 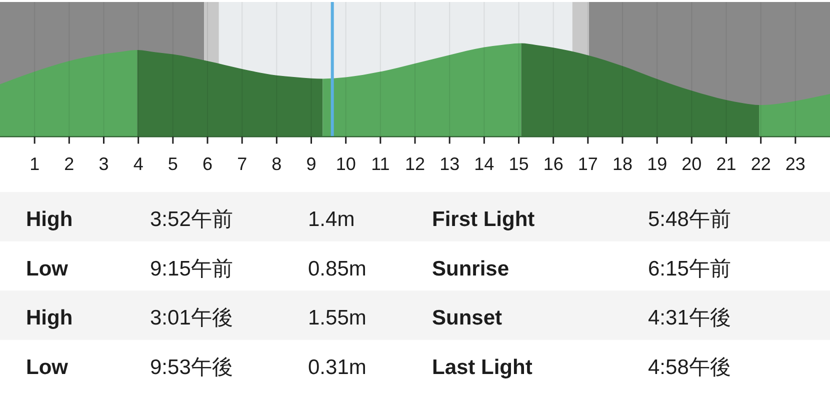 What do you see at coordinates (518, 164) in the screenshot?
I see `x-tick-label: 15` at bounding box center [518, 164].